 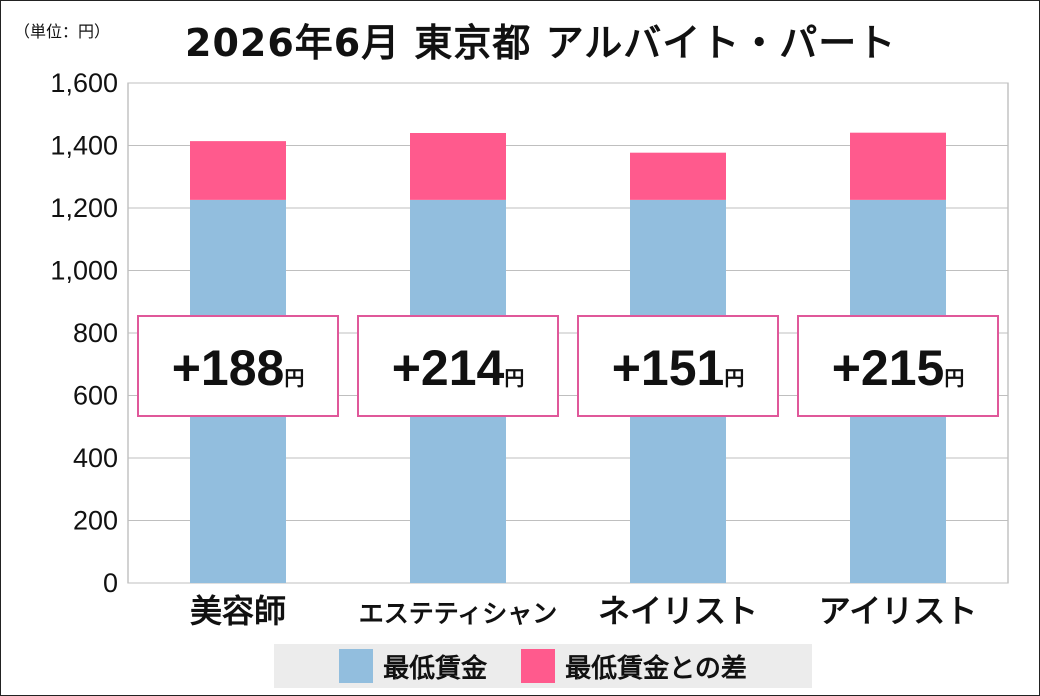 I want to click on x-category-label: アイリスト, so click(x=898, y=611).